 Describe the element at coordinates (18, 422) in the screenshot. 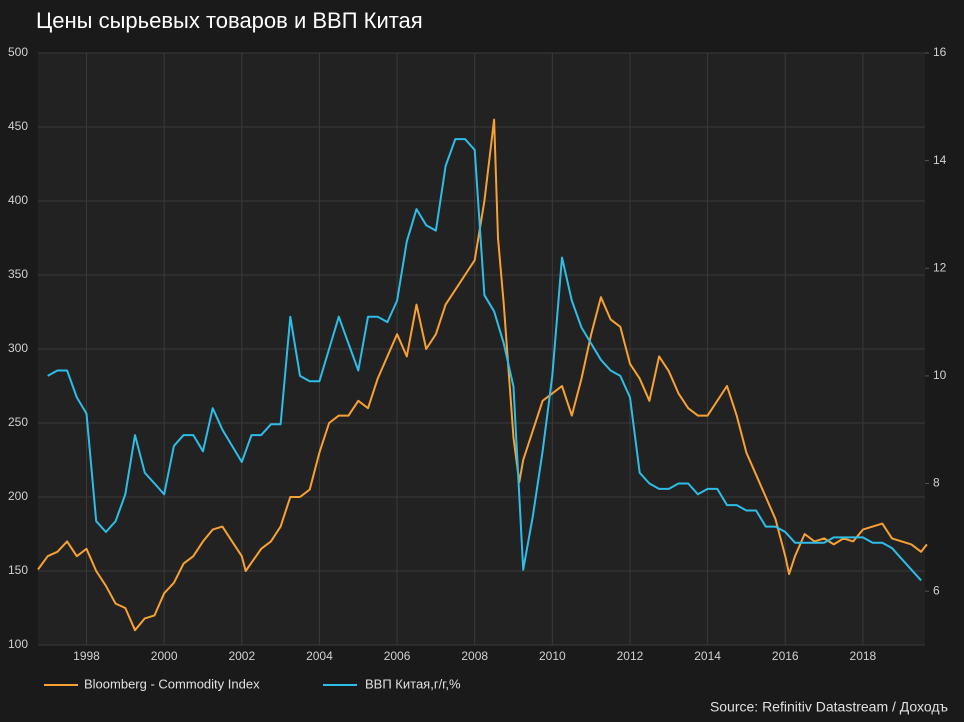

I see `y-tick-label: 250` at that location.